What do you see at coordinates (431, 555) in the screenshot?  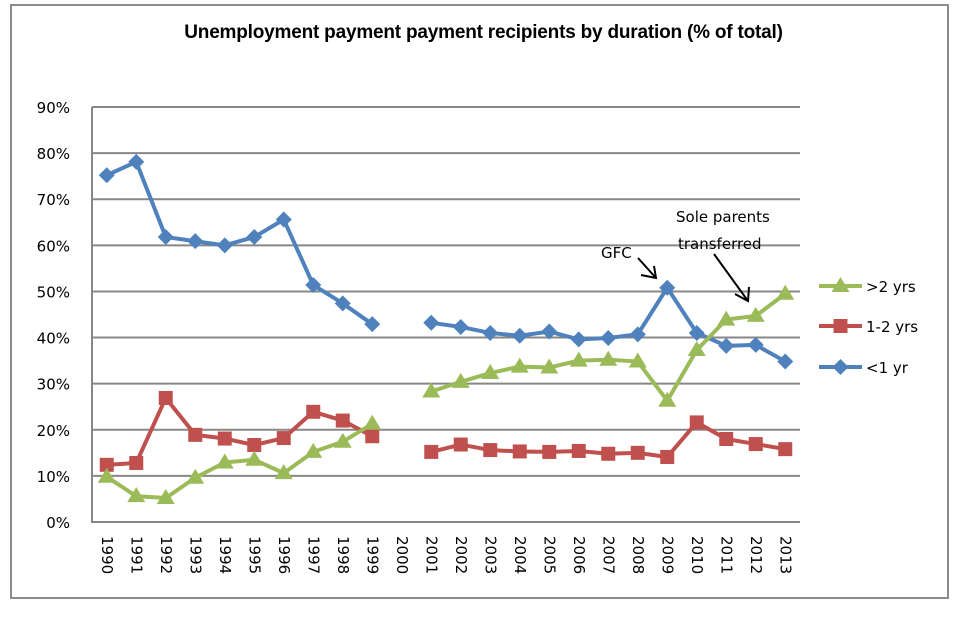 I see `x-tick-label: 2001` at bounding box center [431, 555].